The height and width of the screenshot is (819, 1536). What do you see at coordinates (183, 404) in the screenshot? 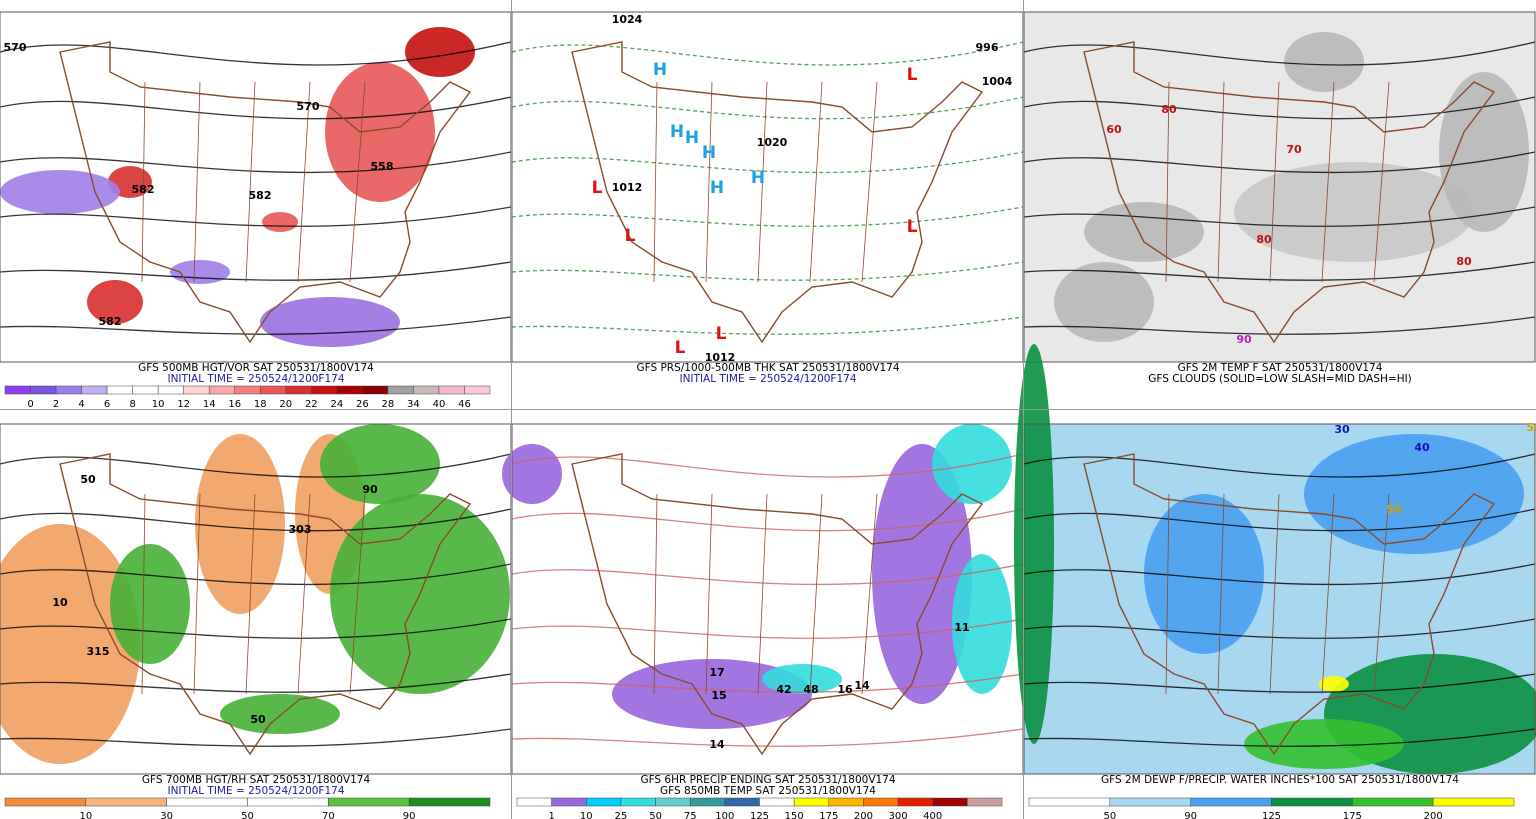
I see `colorbar-label: 12` at bounding box center [183, 404].